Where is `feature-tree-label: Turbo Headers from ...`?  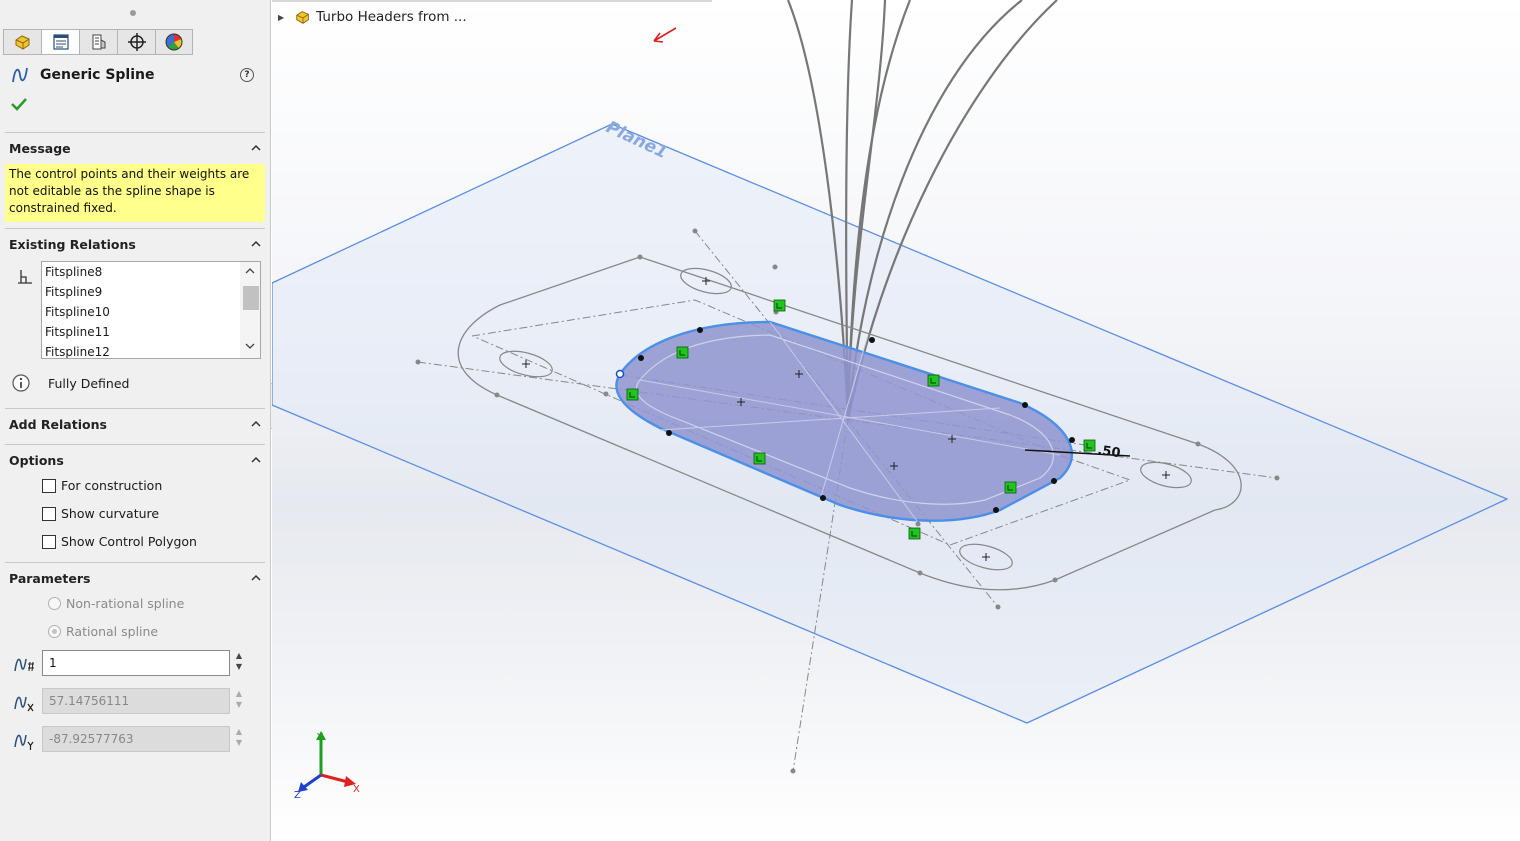
feature-tree-label: Turbo Headers from ... is located at coordinates (391, 17).